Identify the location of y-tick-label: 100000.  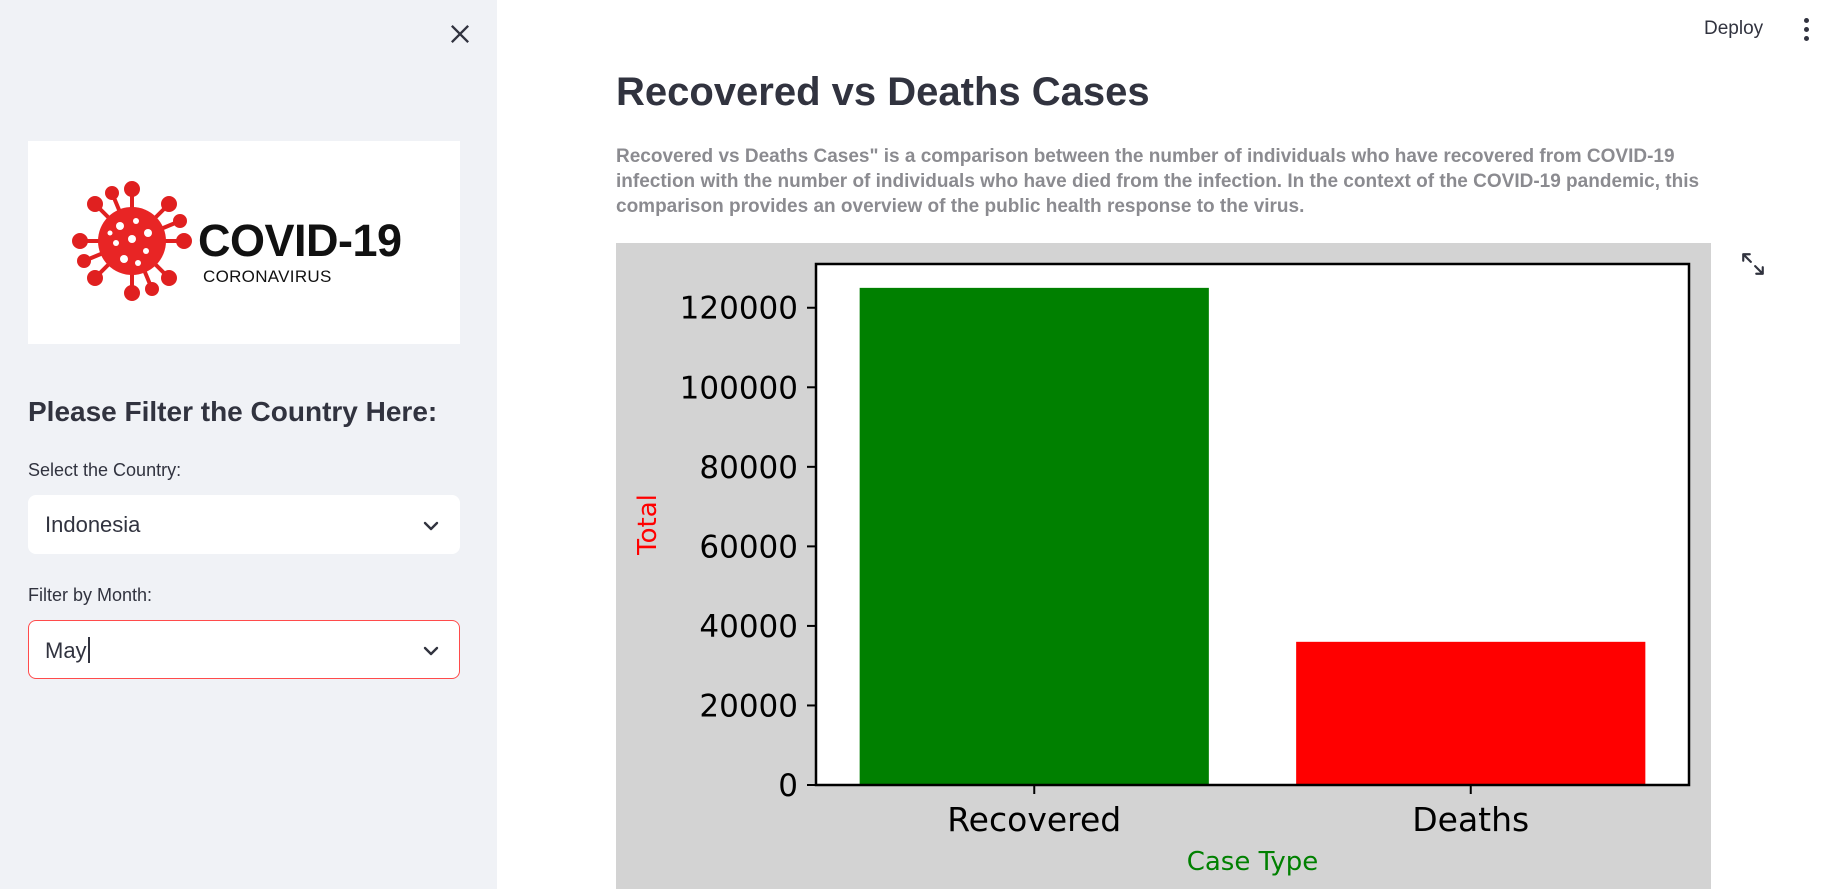
(739, 388).